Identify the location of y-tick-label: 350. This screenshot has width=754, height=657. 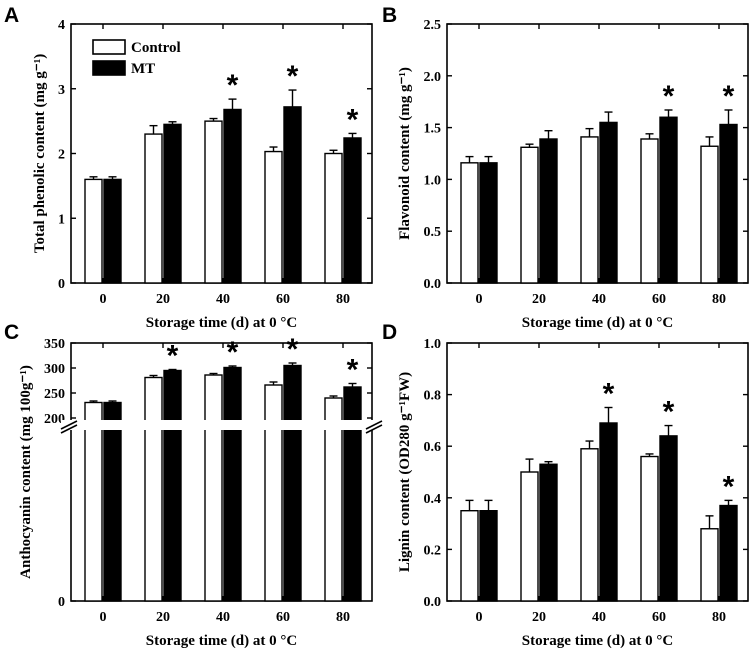
(54, 344).